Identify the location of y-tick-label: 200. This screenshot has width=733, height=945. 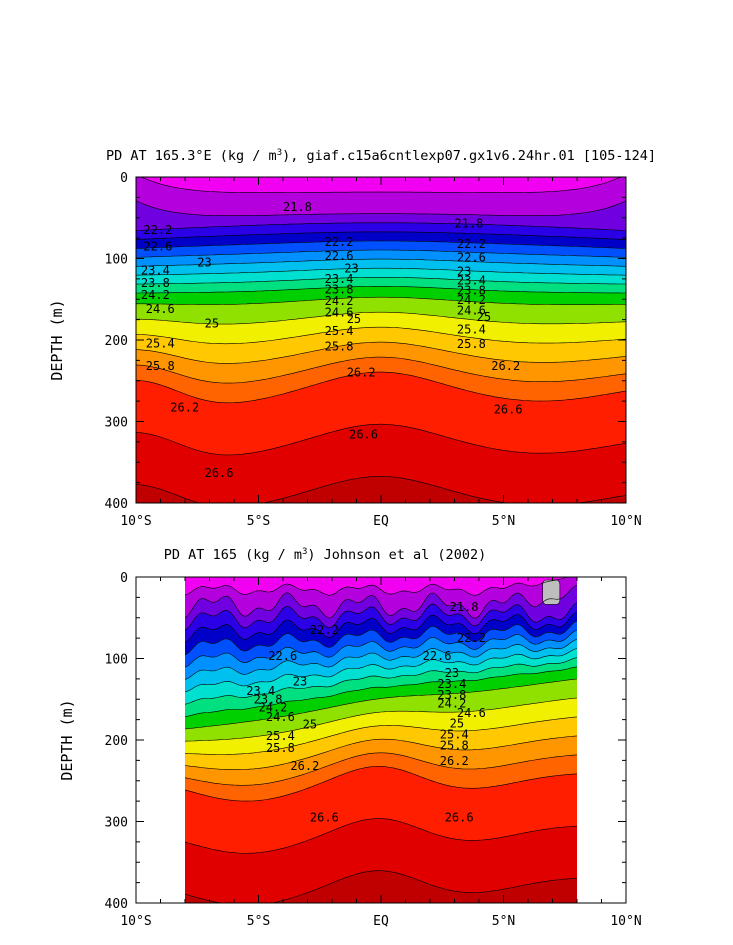
(116, 341).